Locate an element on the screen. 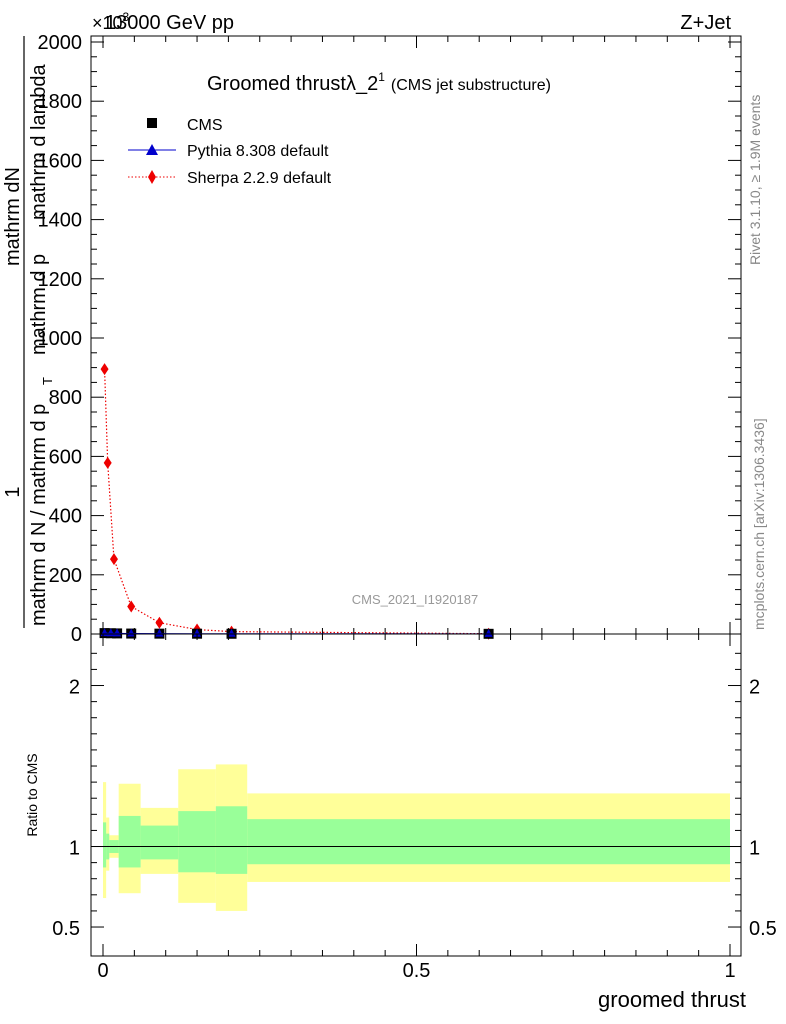  rivet-version-text: Rivet 3.1.10, ≥ 1.9M events is located at coordinates (755, 180).